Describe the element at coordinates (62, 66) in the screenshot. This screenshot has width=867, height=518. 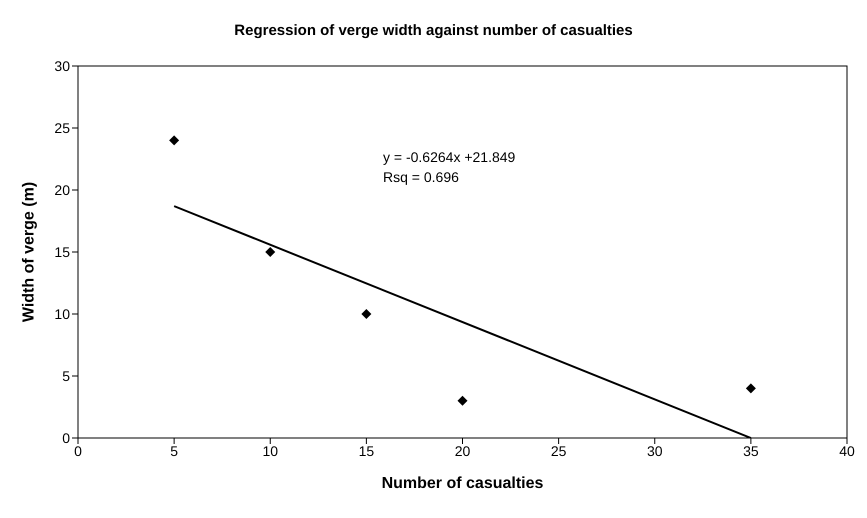
I see `y-tick-label: 30` at that location.